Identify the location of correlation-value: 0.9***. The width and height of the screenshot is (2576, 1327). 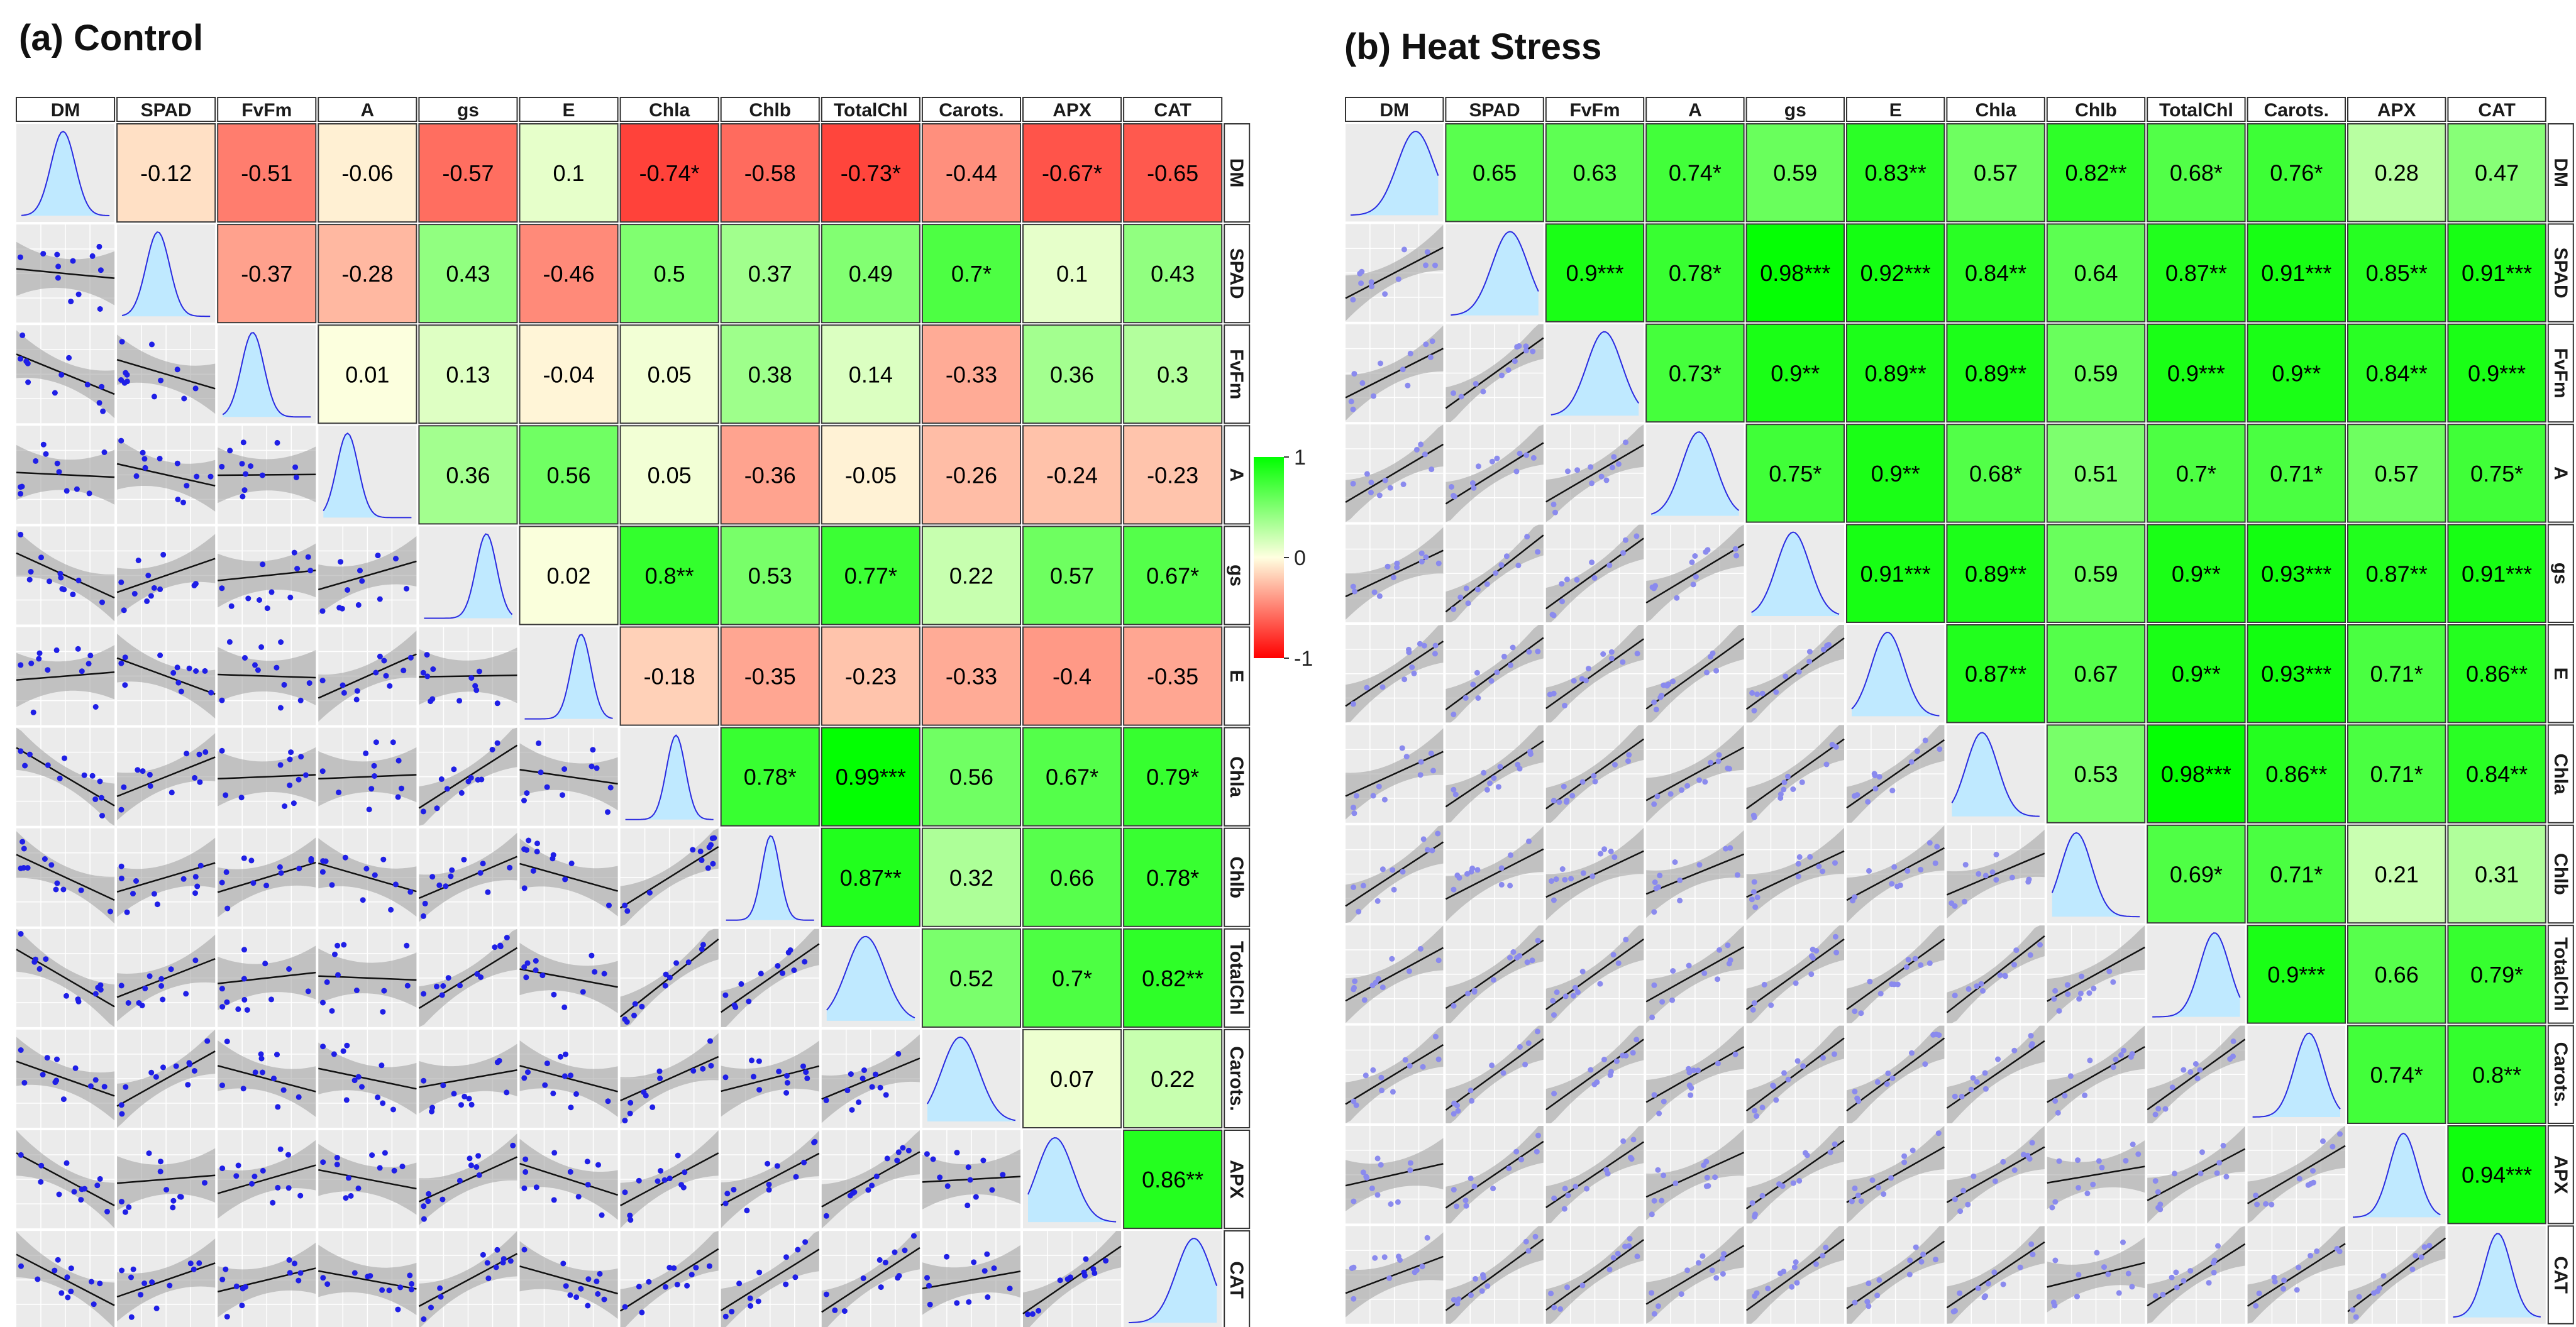
(1594, 273).